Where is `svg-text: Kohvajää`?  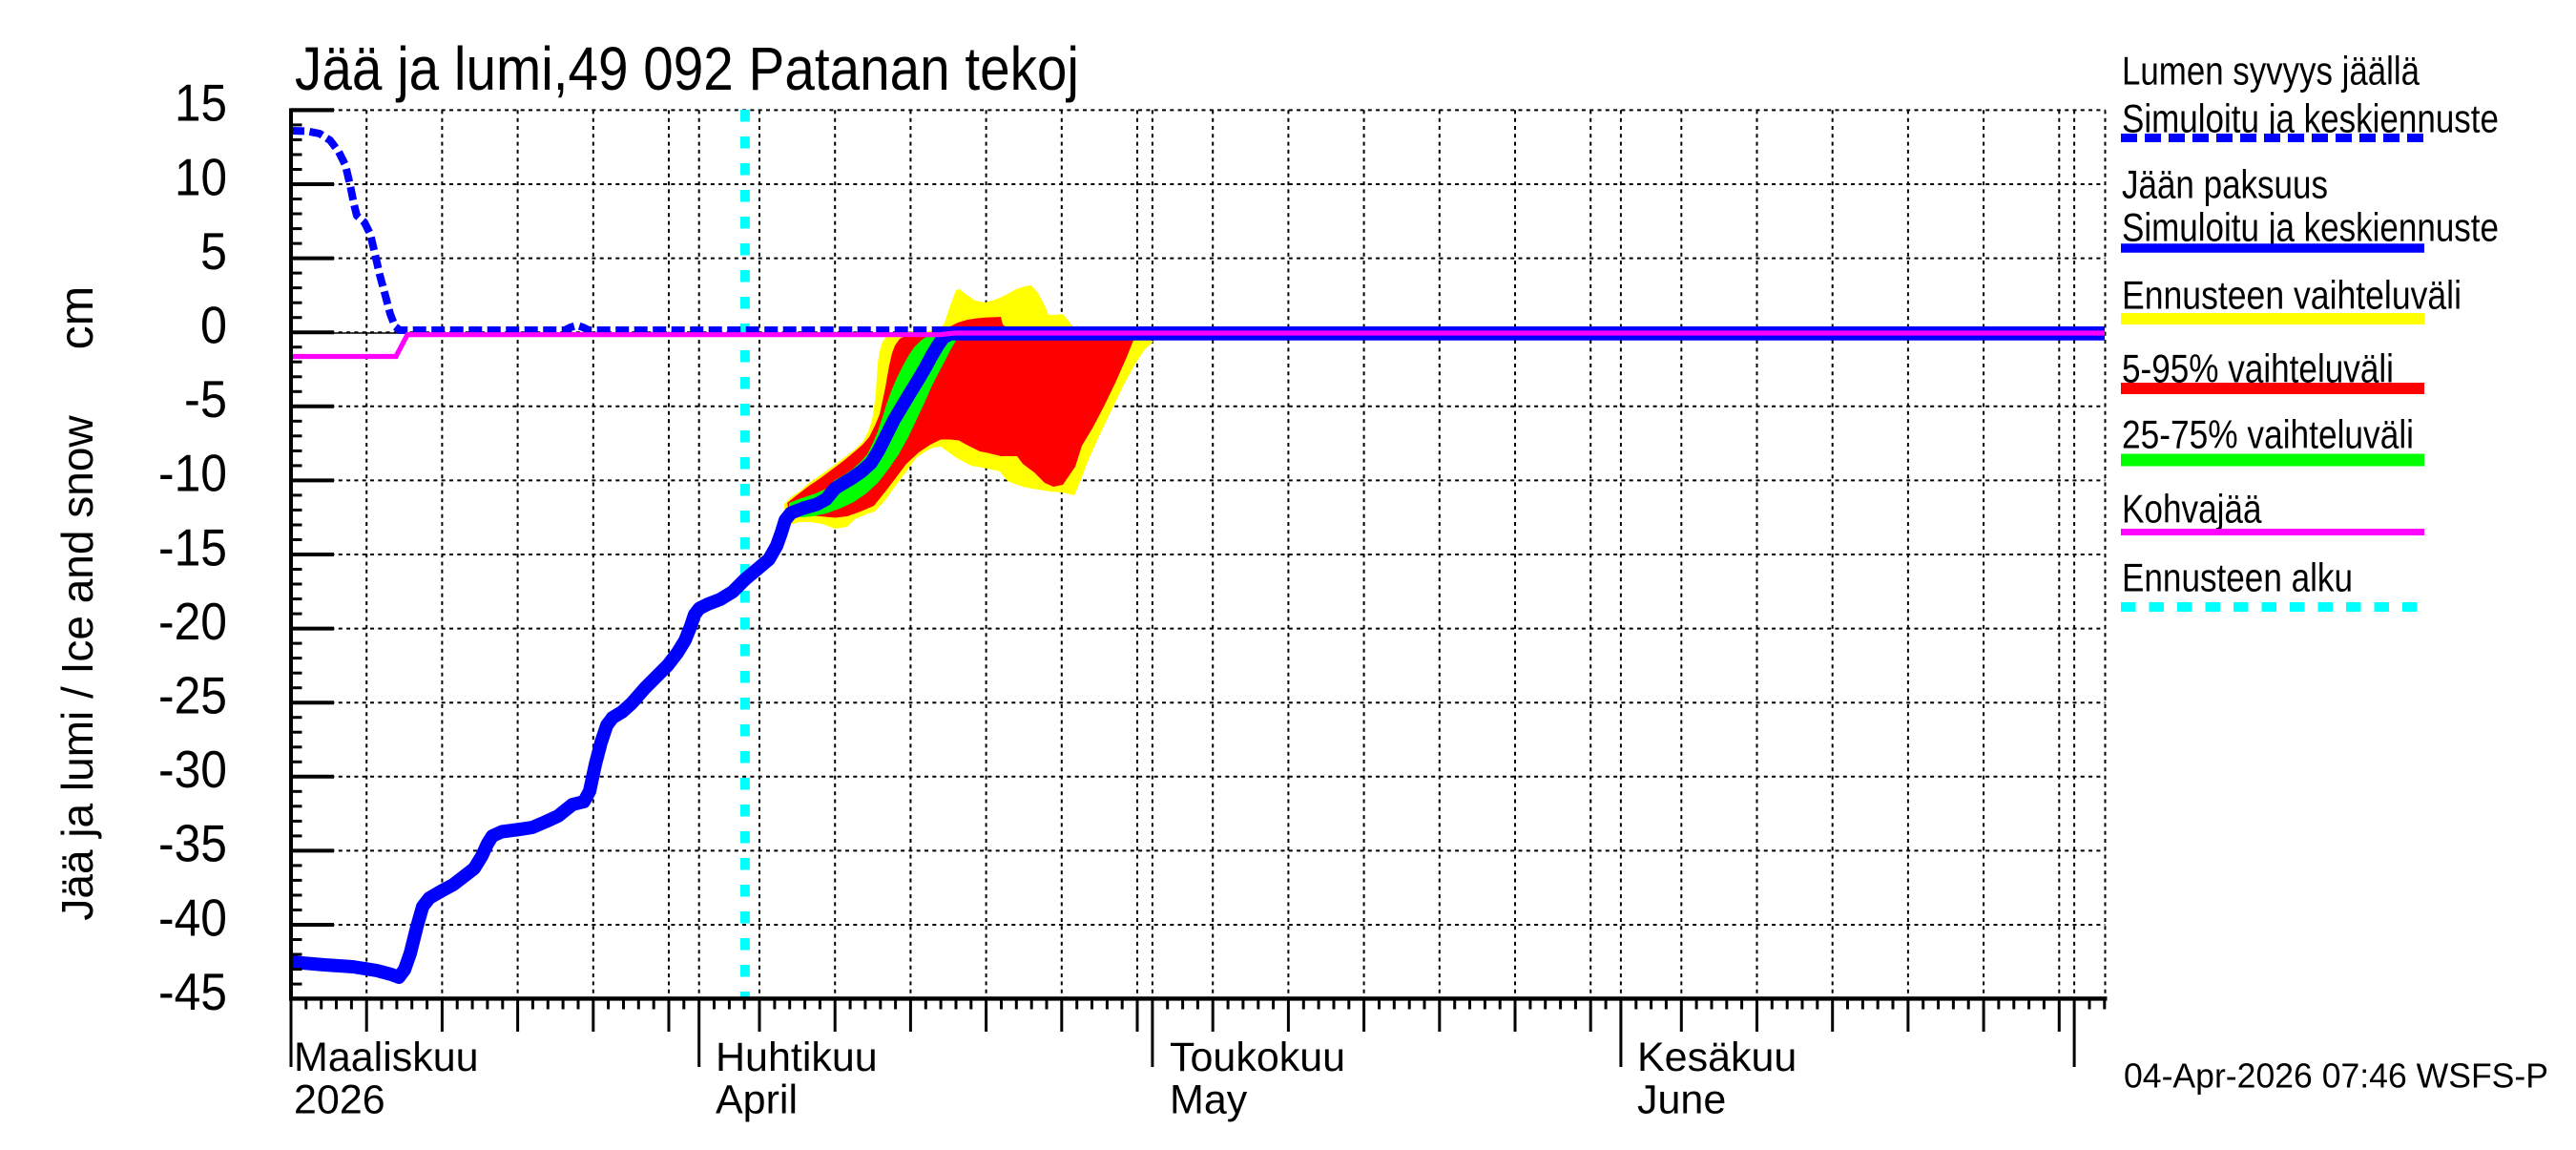
svg-text: Kohvajää is located at coordinates (2192, 510).